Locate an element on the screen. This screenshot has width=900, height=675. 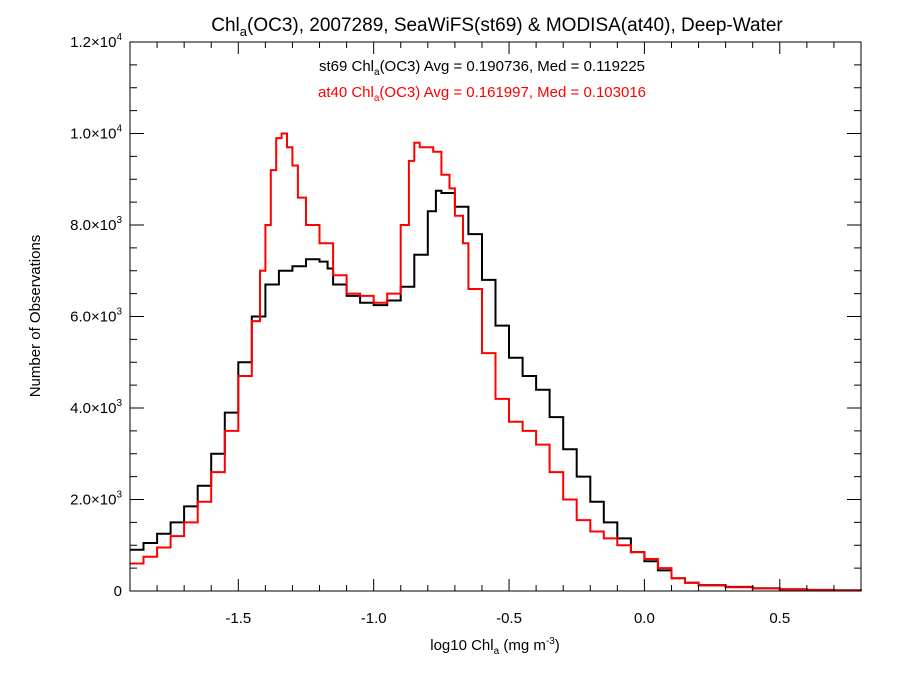
x-tick-label: -1.0 is located at coordinates (374, 618).